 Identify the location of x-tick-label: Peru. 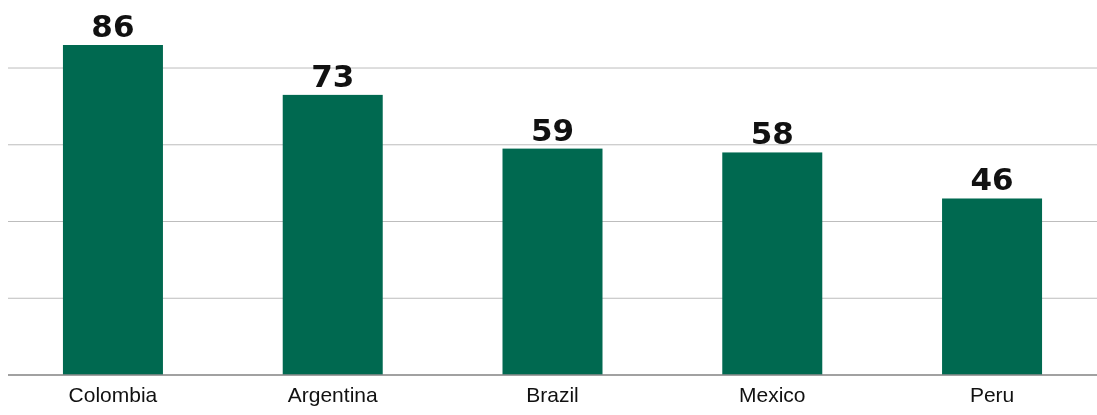
(992, 394).